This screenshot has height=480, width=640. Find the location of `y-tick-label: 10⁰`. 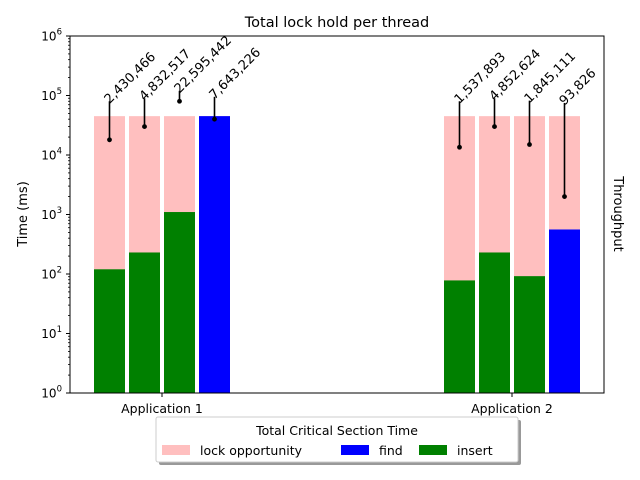

y-tick-label: 10⁰ is located at coordinates (51, 393).